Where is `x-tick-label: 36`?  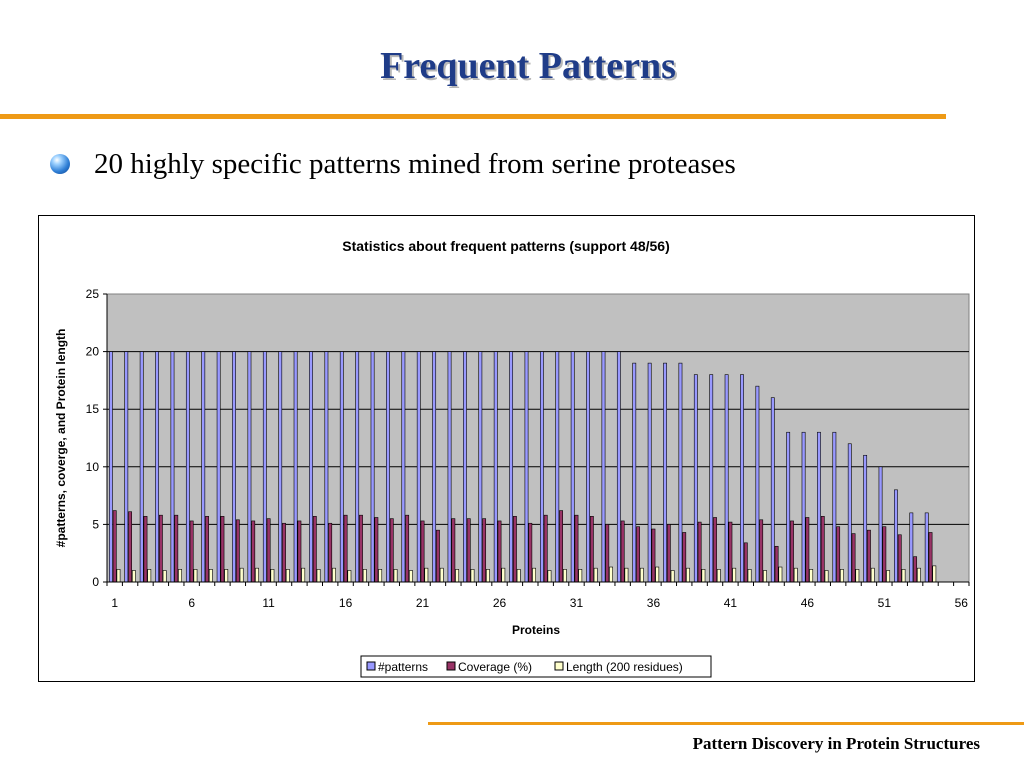
x-tick-label: 36 is located at coordinates (654, 603).